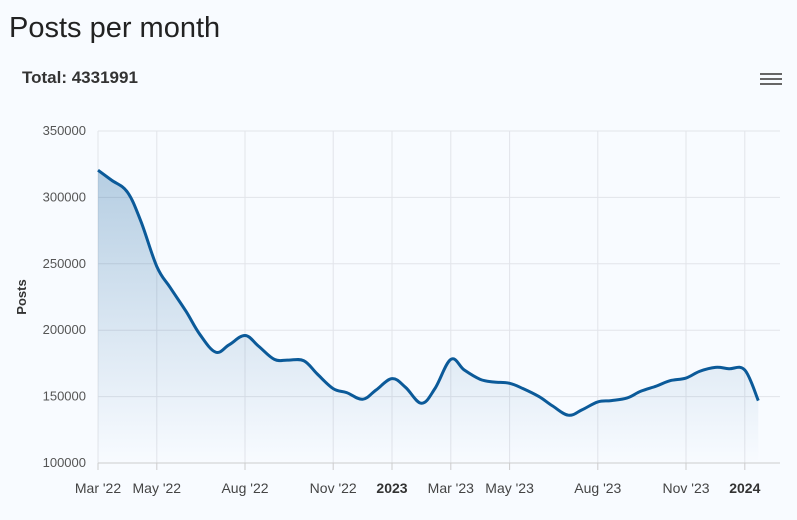  What do you see at coordinates (391, 488) in the screenshot?
I see `x-tick-label: 2023` at bounding box center [391, 488].